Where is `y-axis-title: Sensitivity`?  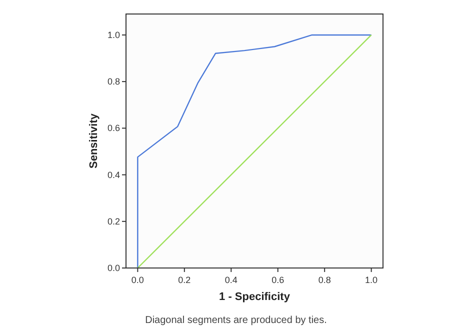
y-axis-title: Sensitivity is located at coordinates (94, 140).